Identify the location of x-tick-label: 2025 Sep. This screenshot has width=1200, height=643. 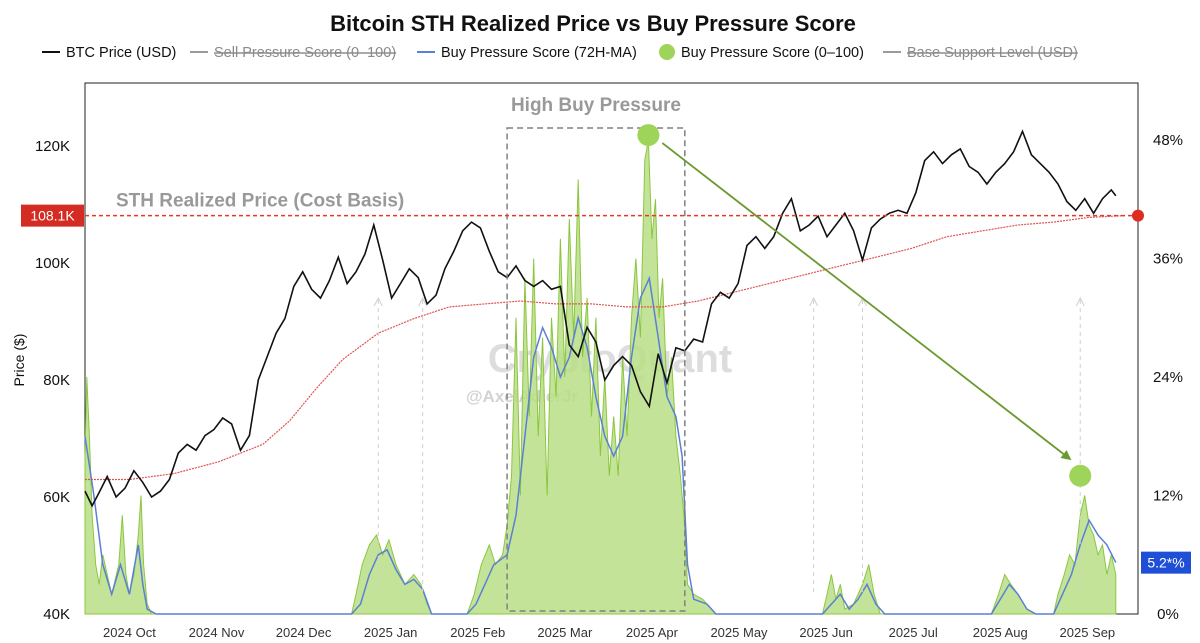
(1088, 632).